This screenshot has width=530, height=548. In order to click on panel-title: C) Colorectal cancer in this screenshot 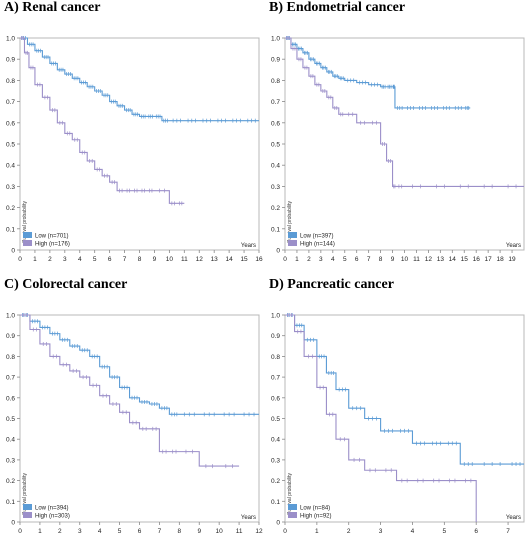, I will do `click(66, 284)`.